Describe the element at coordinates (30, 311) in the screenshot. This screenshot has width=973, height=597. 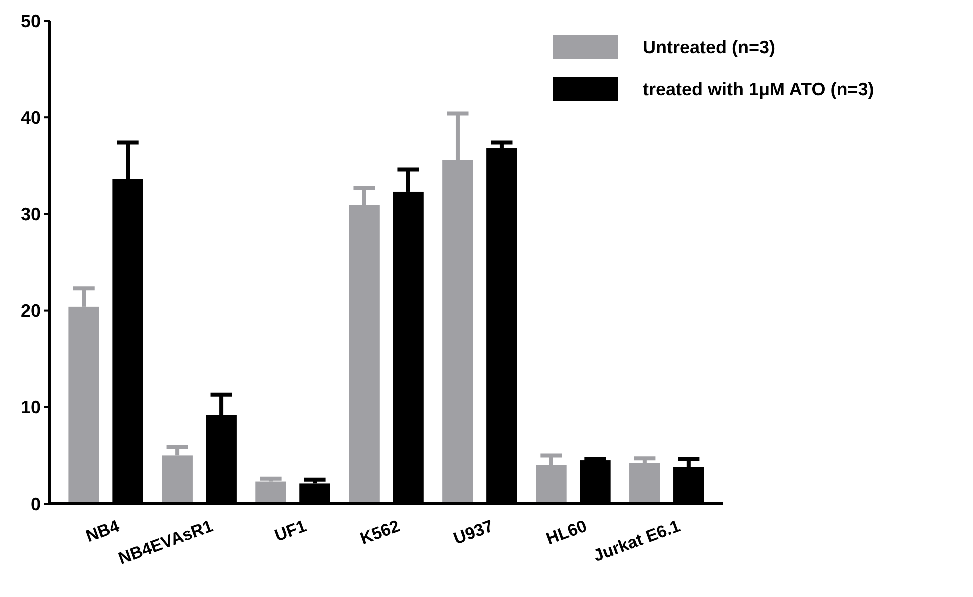
I see `y-tick-label: 20` at that location.